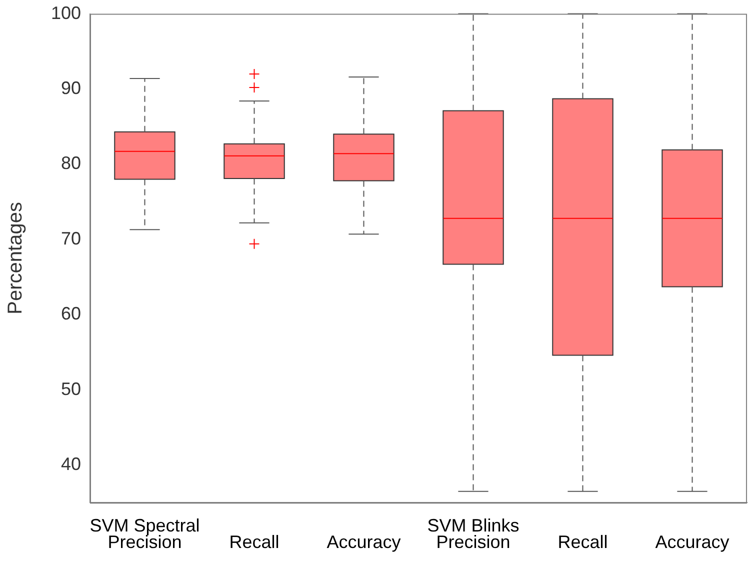 Image resolution: width=748 pixels, height=569 pixels. Describe the element at coordinates (70, 88) in the screenshot. I see `y-tick-label: 90` at that location.